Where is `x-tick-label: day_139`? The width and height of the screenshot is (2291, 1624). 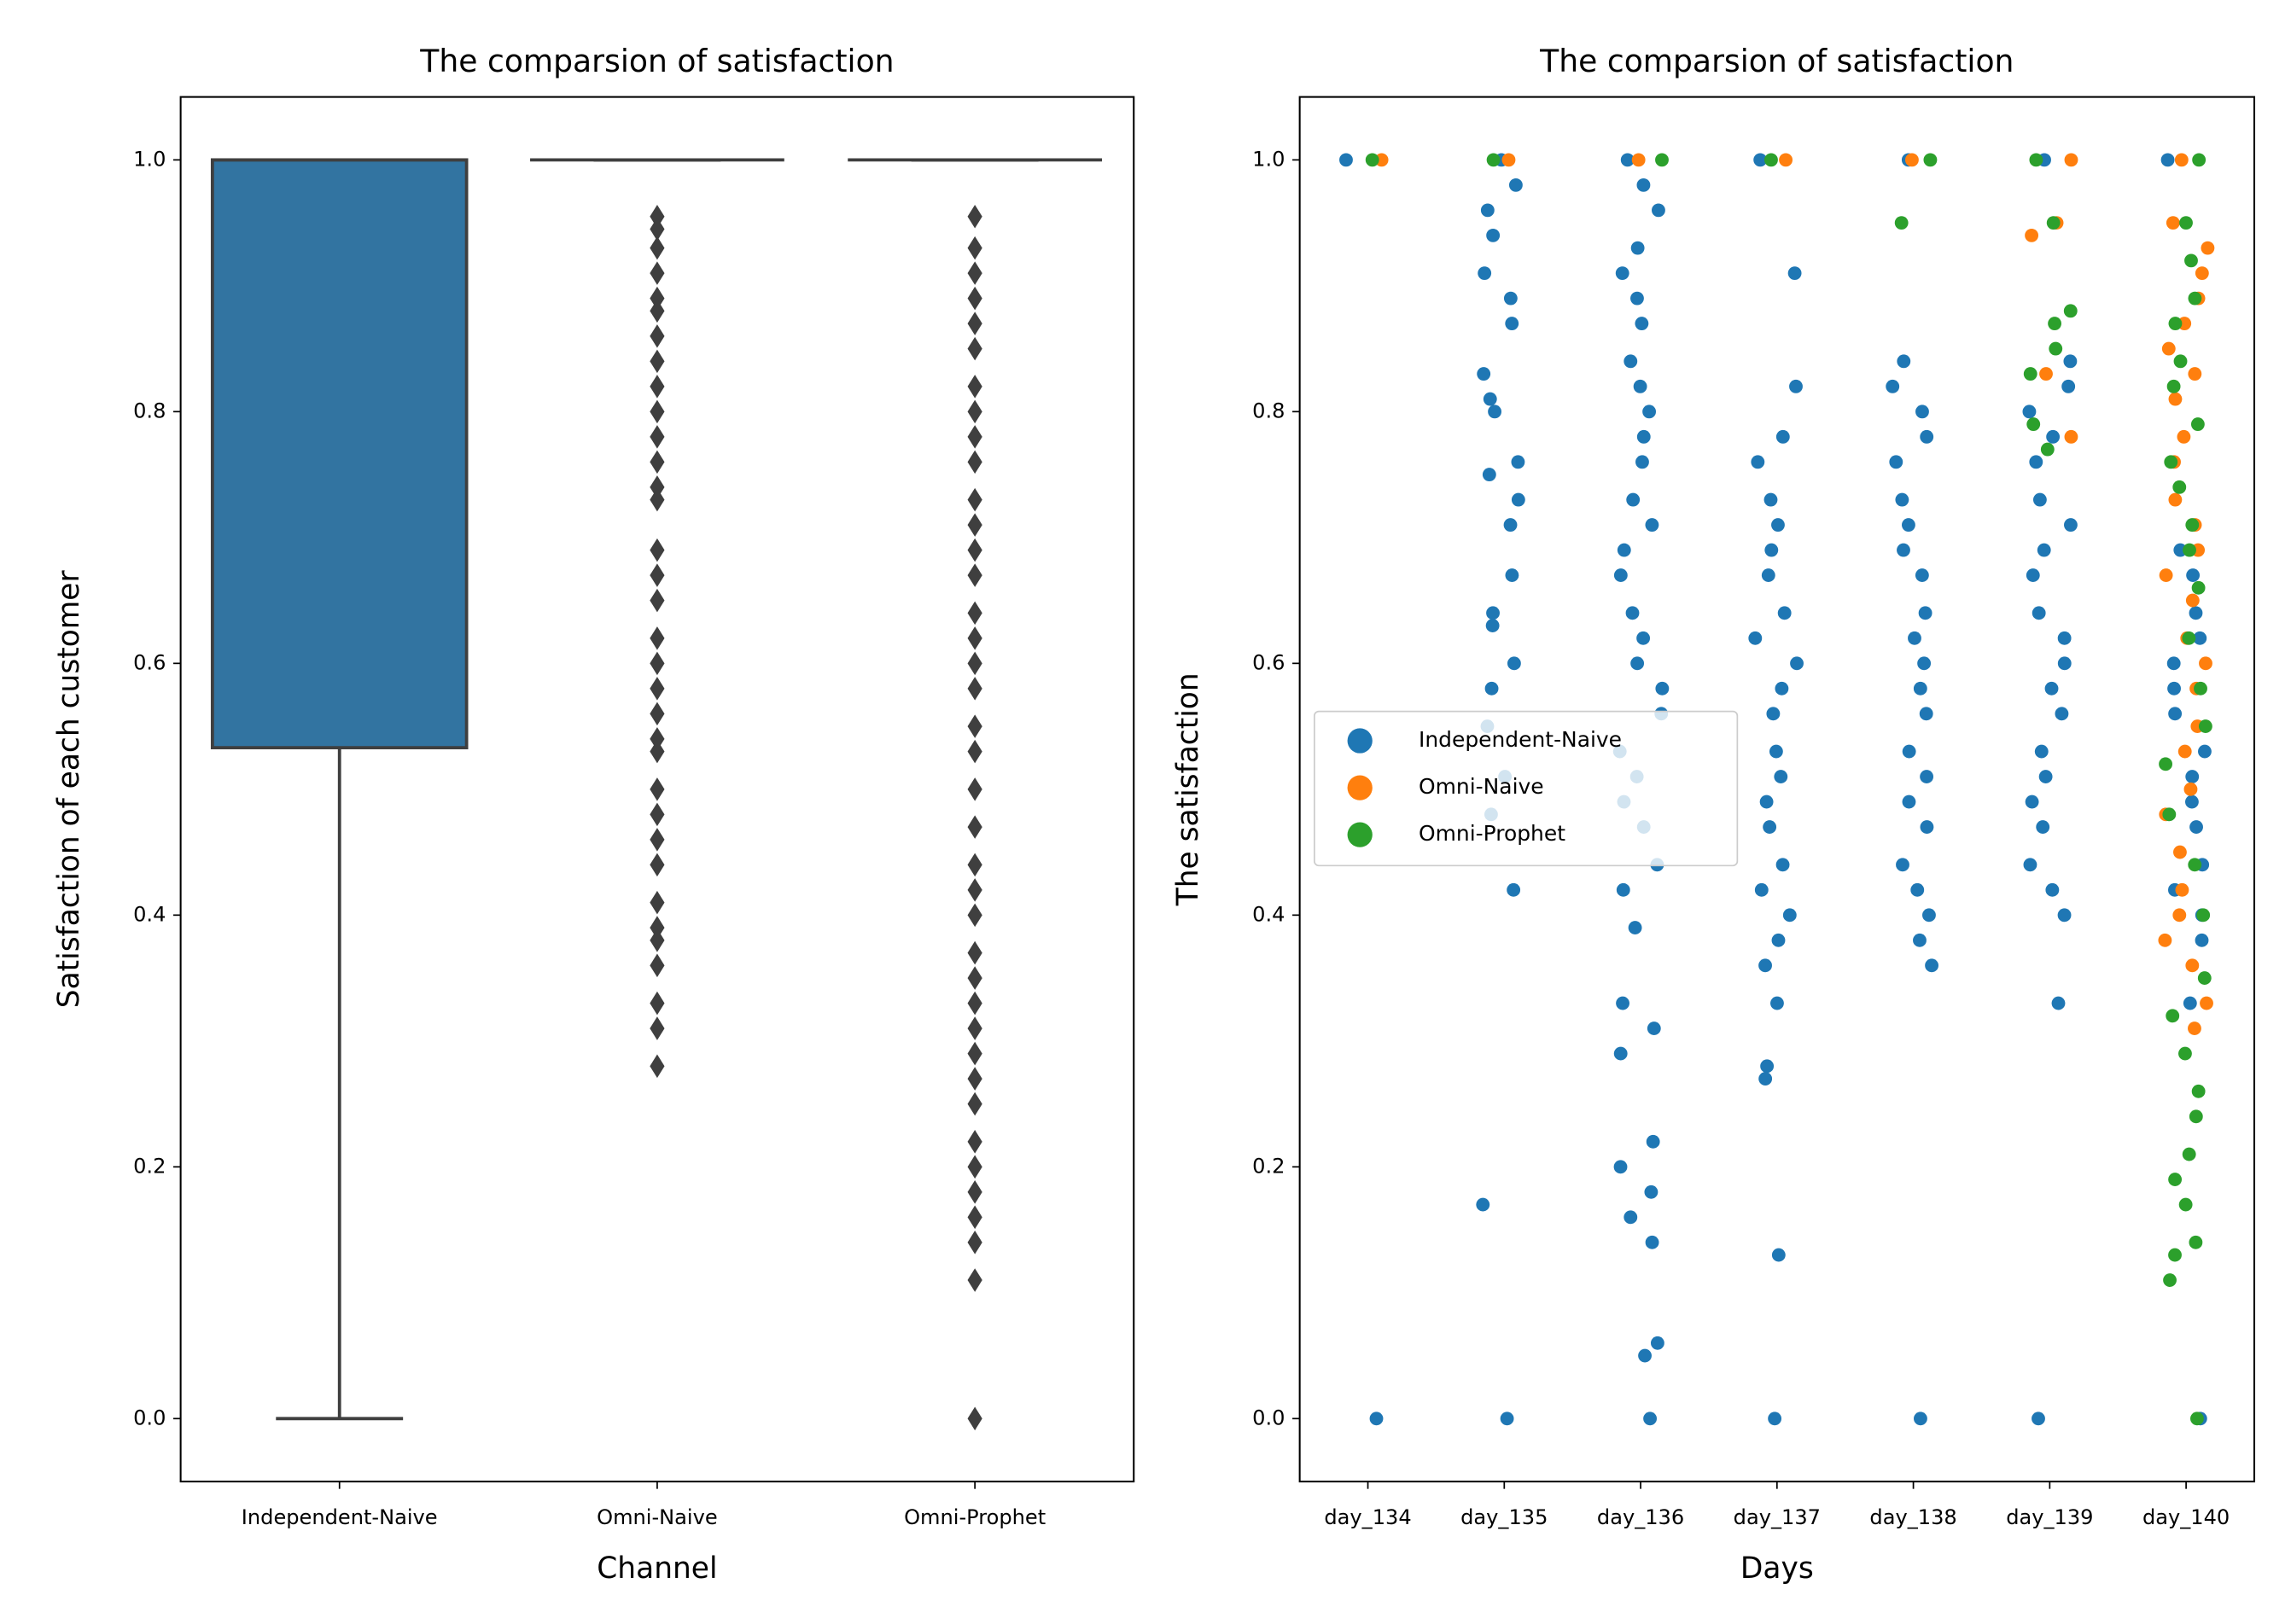 x-tick-label: day_139 is located at coordinates (2049, 1517).